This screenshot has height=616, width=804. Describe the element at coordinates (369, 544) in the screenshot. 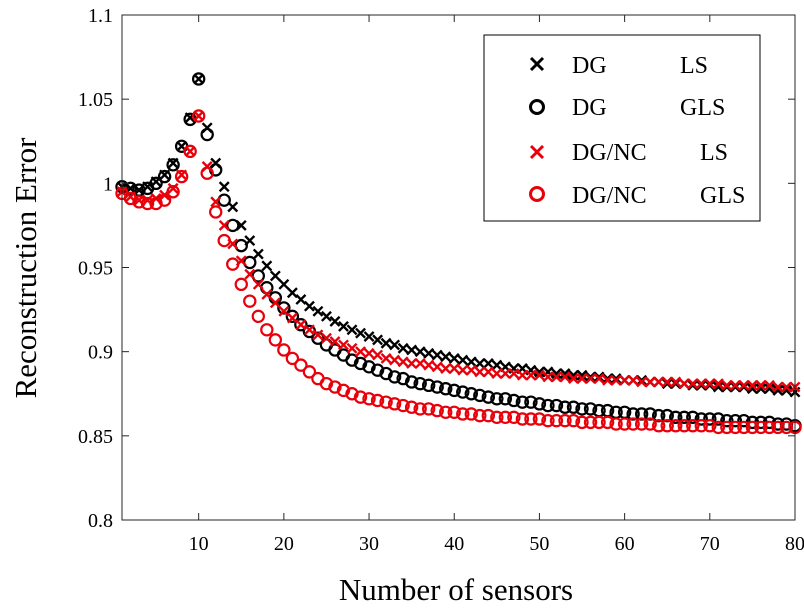

I see `x-tick-label: 30` at that location.